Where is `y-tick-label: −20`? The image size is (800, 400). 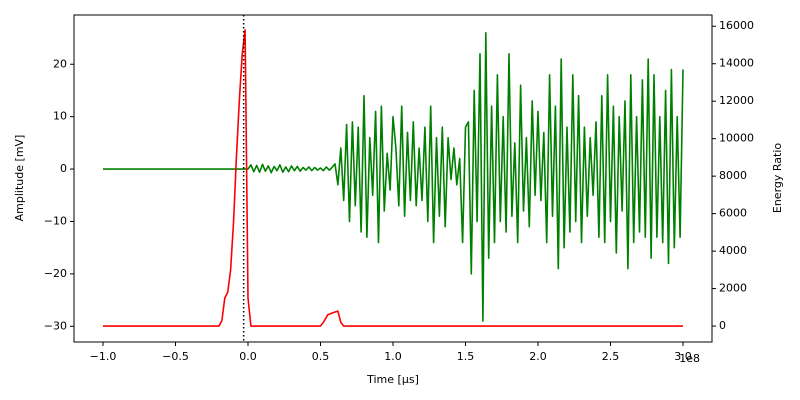
y-tick-label: −20 is located at coordinates (55, 273).